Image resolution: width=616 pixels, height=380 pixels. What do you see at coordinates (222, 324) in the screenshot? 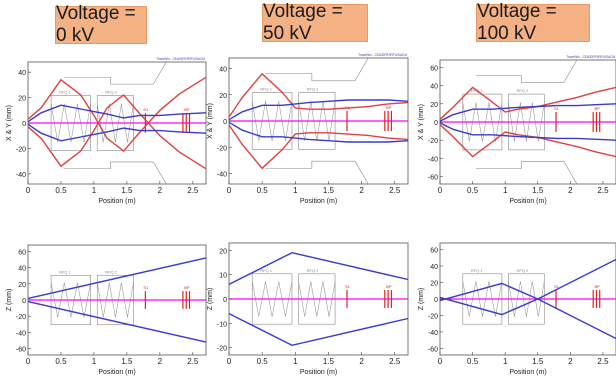
I see `y-tick-label: -10` at bounding box center [222, 324].